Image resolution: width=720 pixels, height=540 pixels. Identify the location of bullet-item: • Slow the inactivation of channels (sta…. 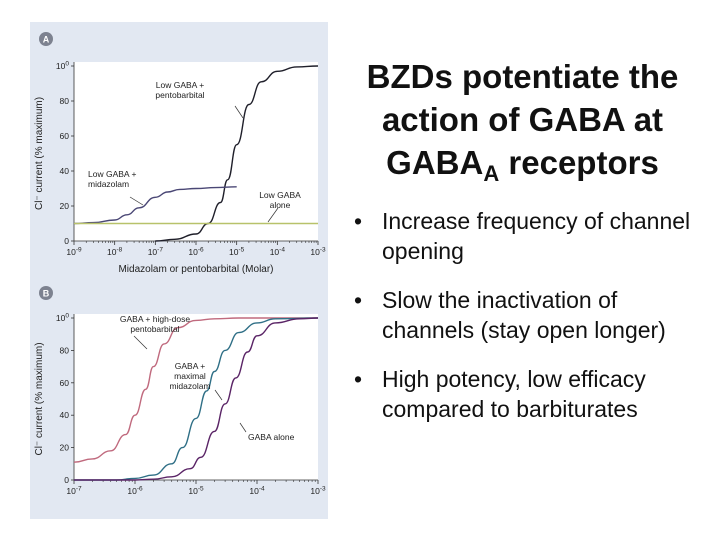
(522, 315).